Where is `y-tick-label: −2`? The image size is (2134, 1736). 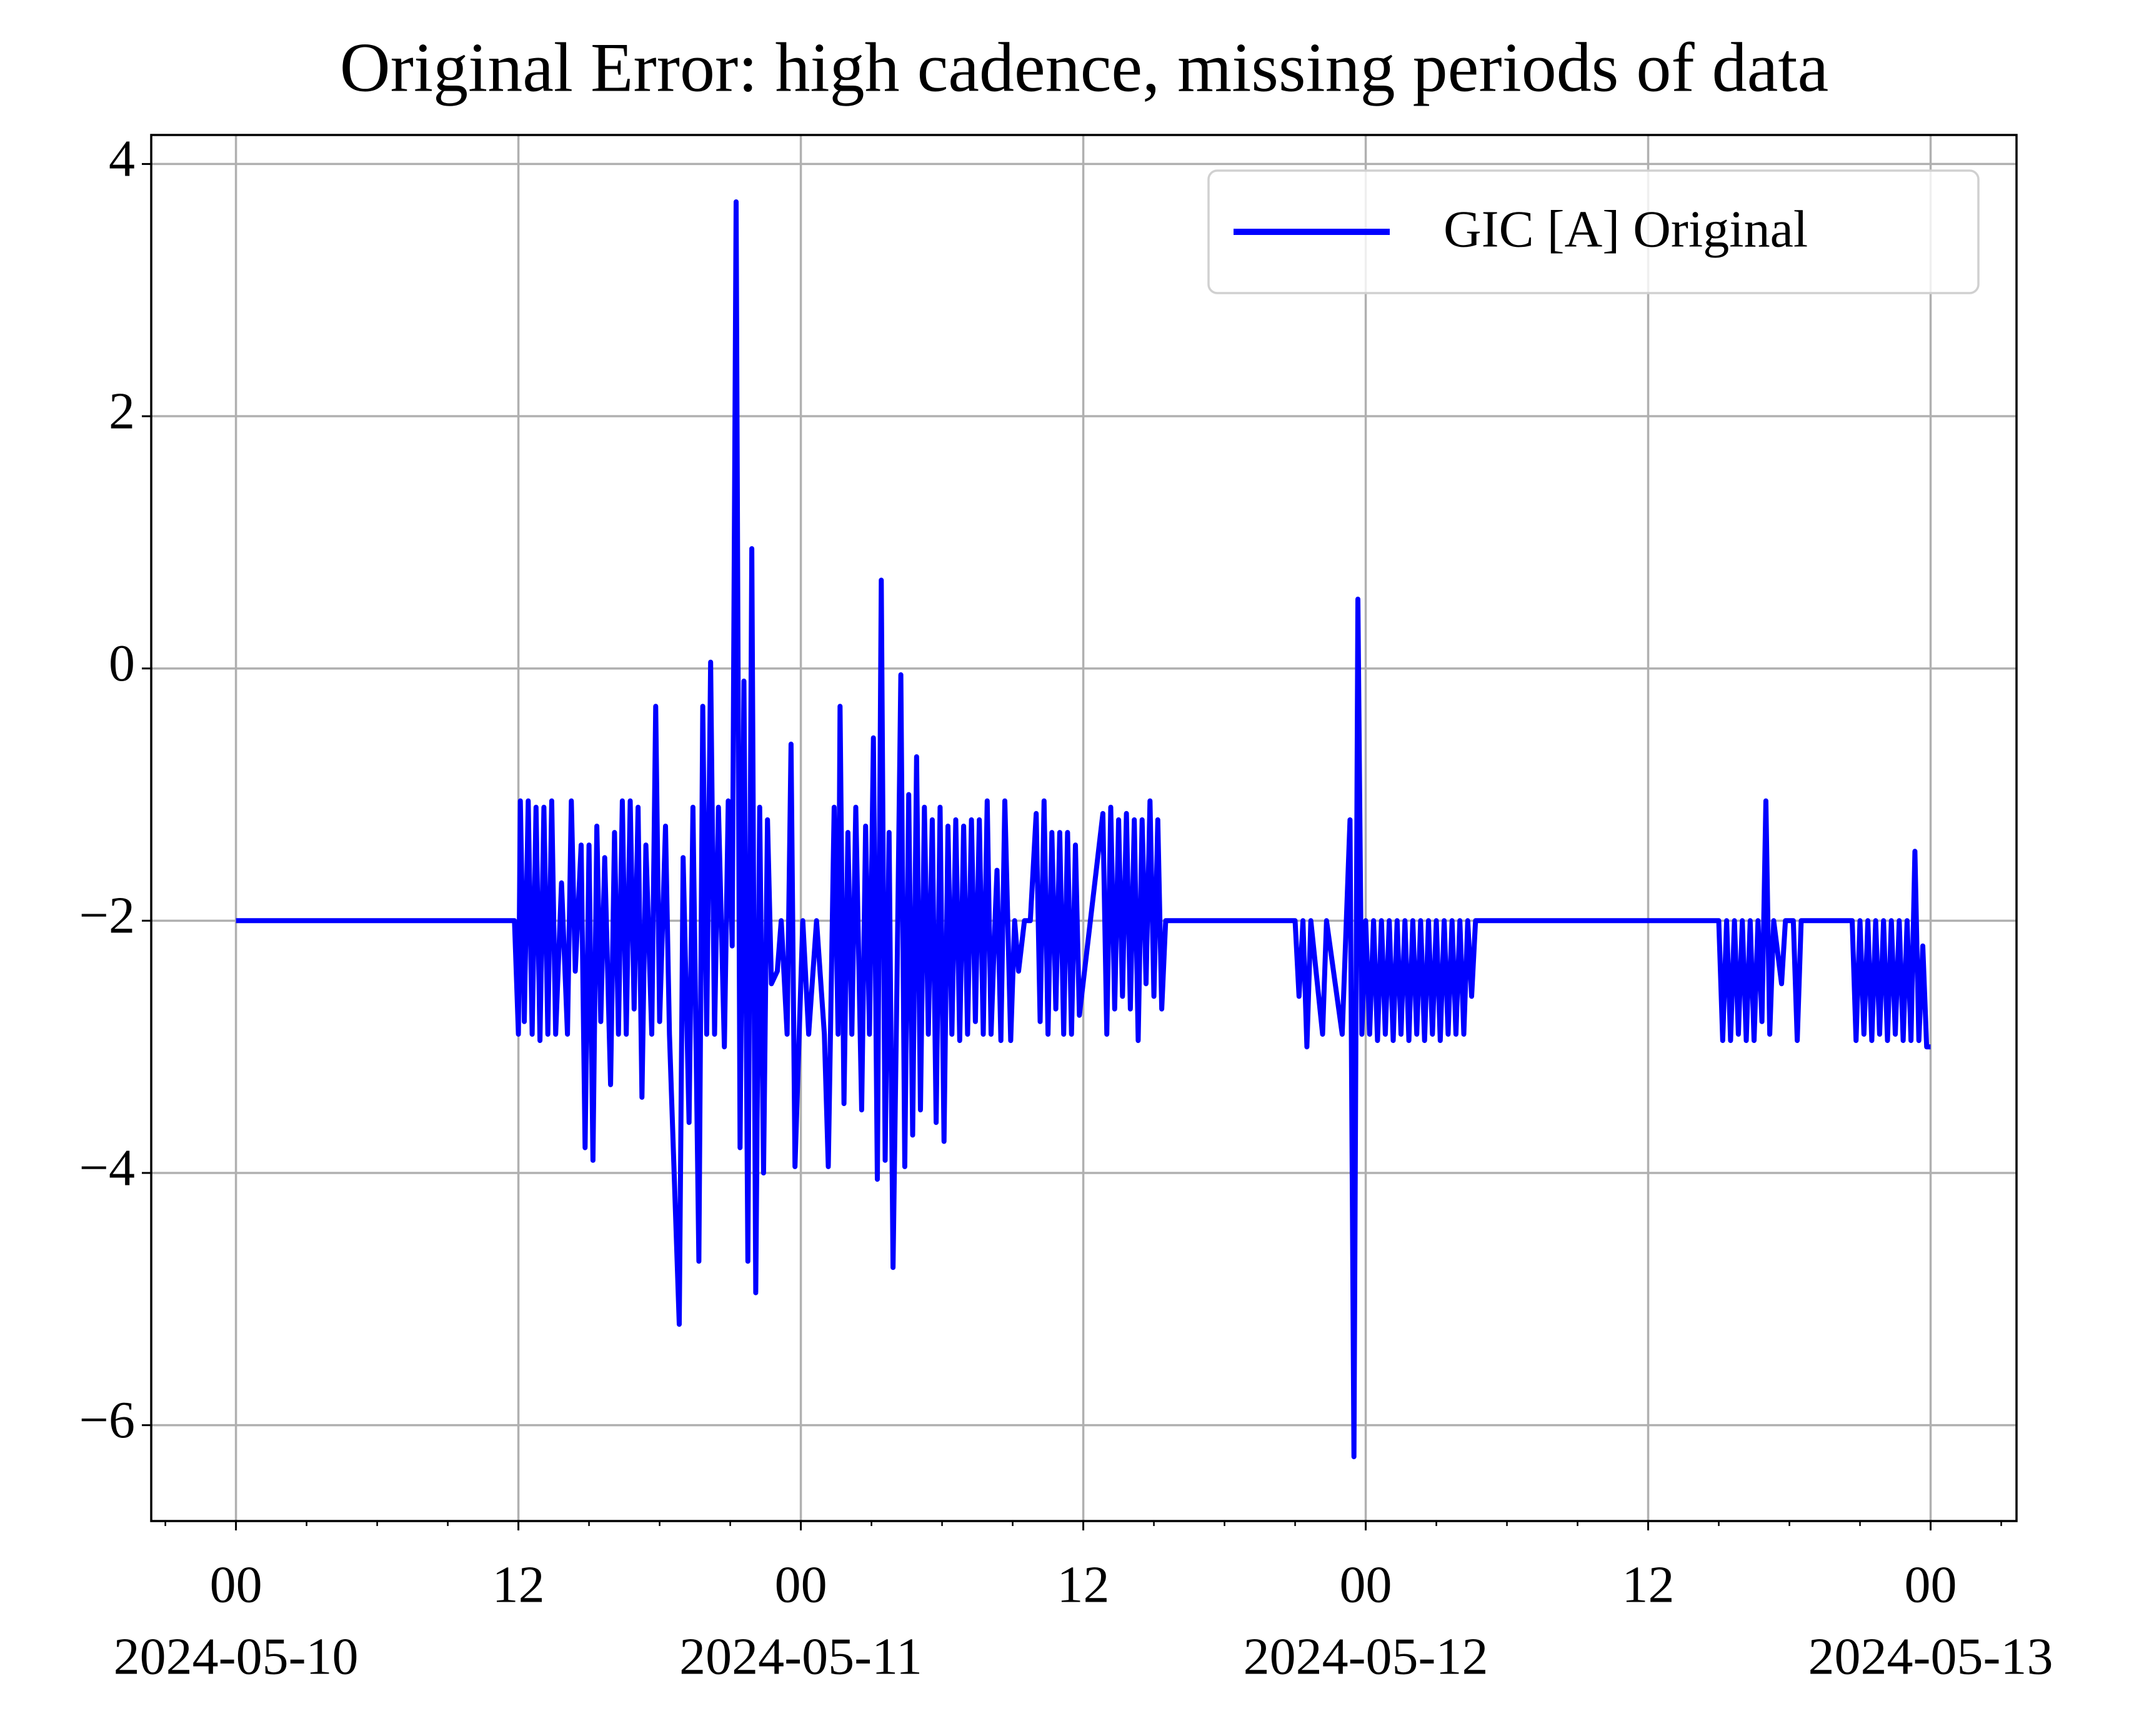 y-tick-label: −2 is located at coordinates (107, 916).